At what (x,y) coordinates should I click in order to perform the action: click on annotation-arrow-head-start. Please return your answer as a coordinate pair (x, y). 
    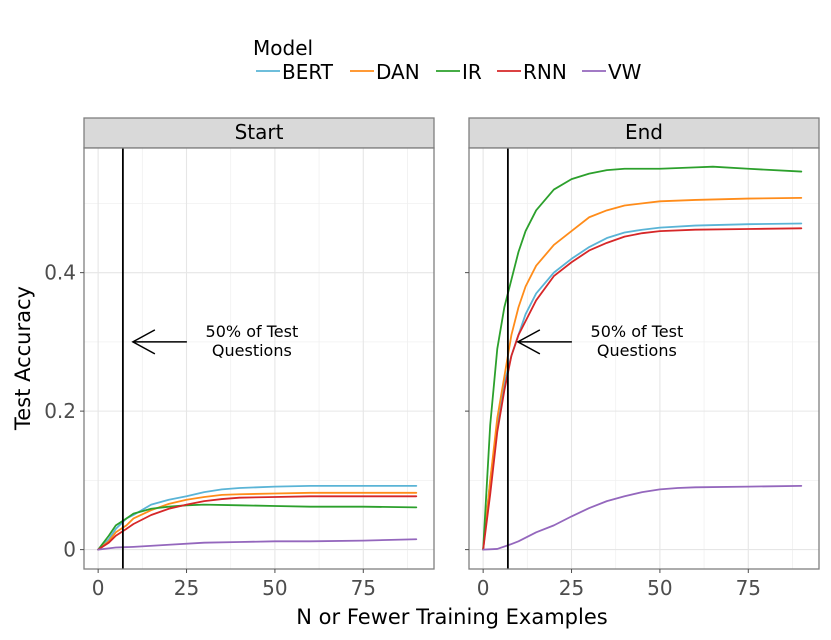
    Looking at the image, I should click on (143, 342).